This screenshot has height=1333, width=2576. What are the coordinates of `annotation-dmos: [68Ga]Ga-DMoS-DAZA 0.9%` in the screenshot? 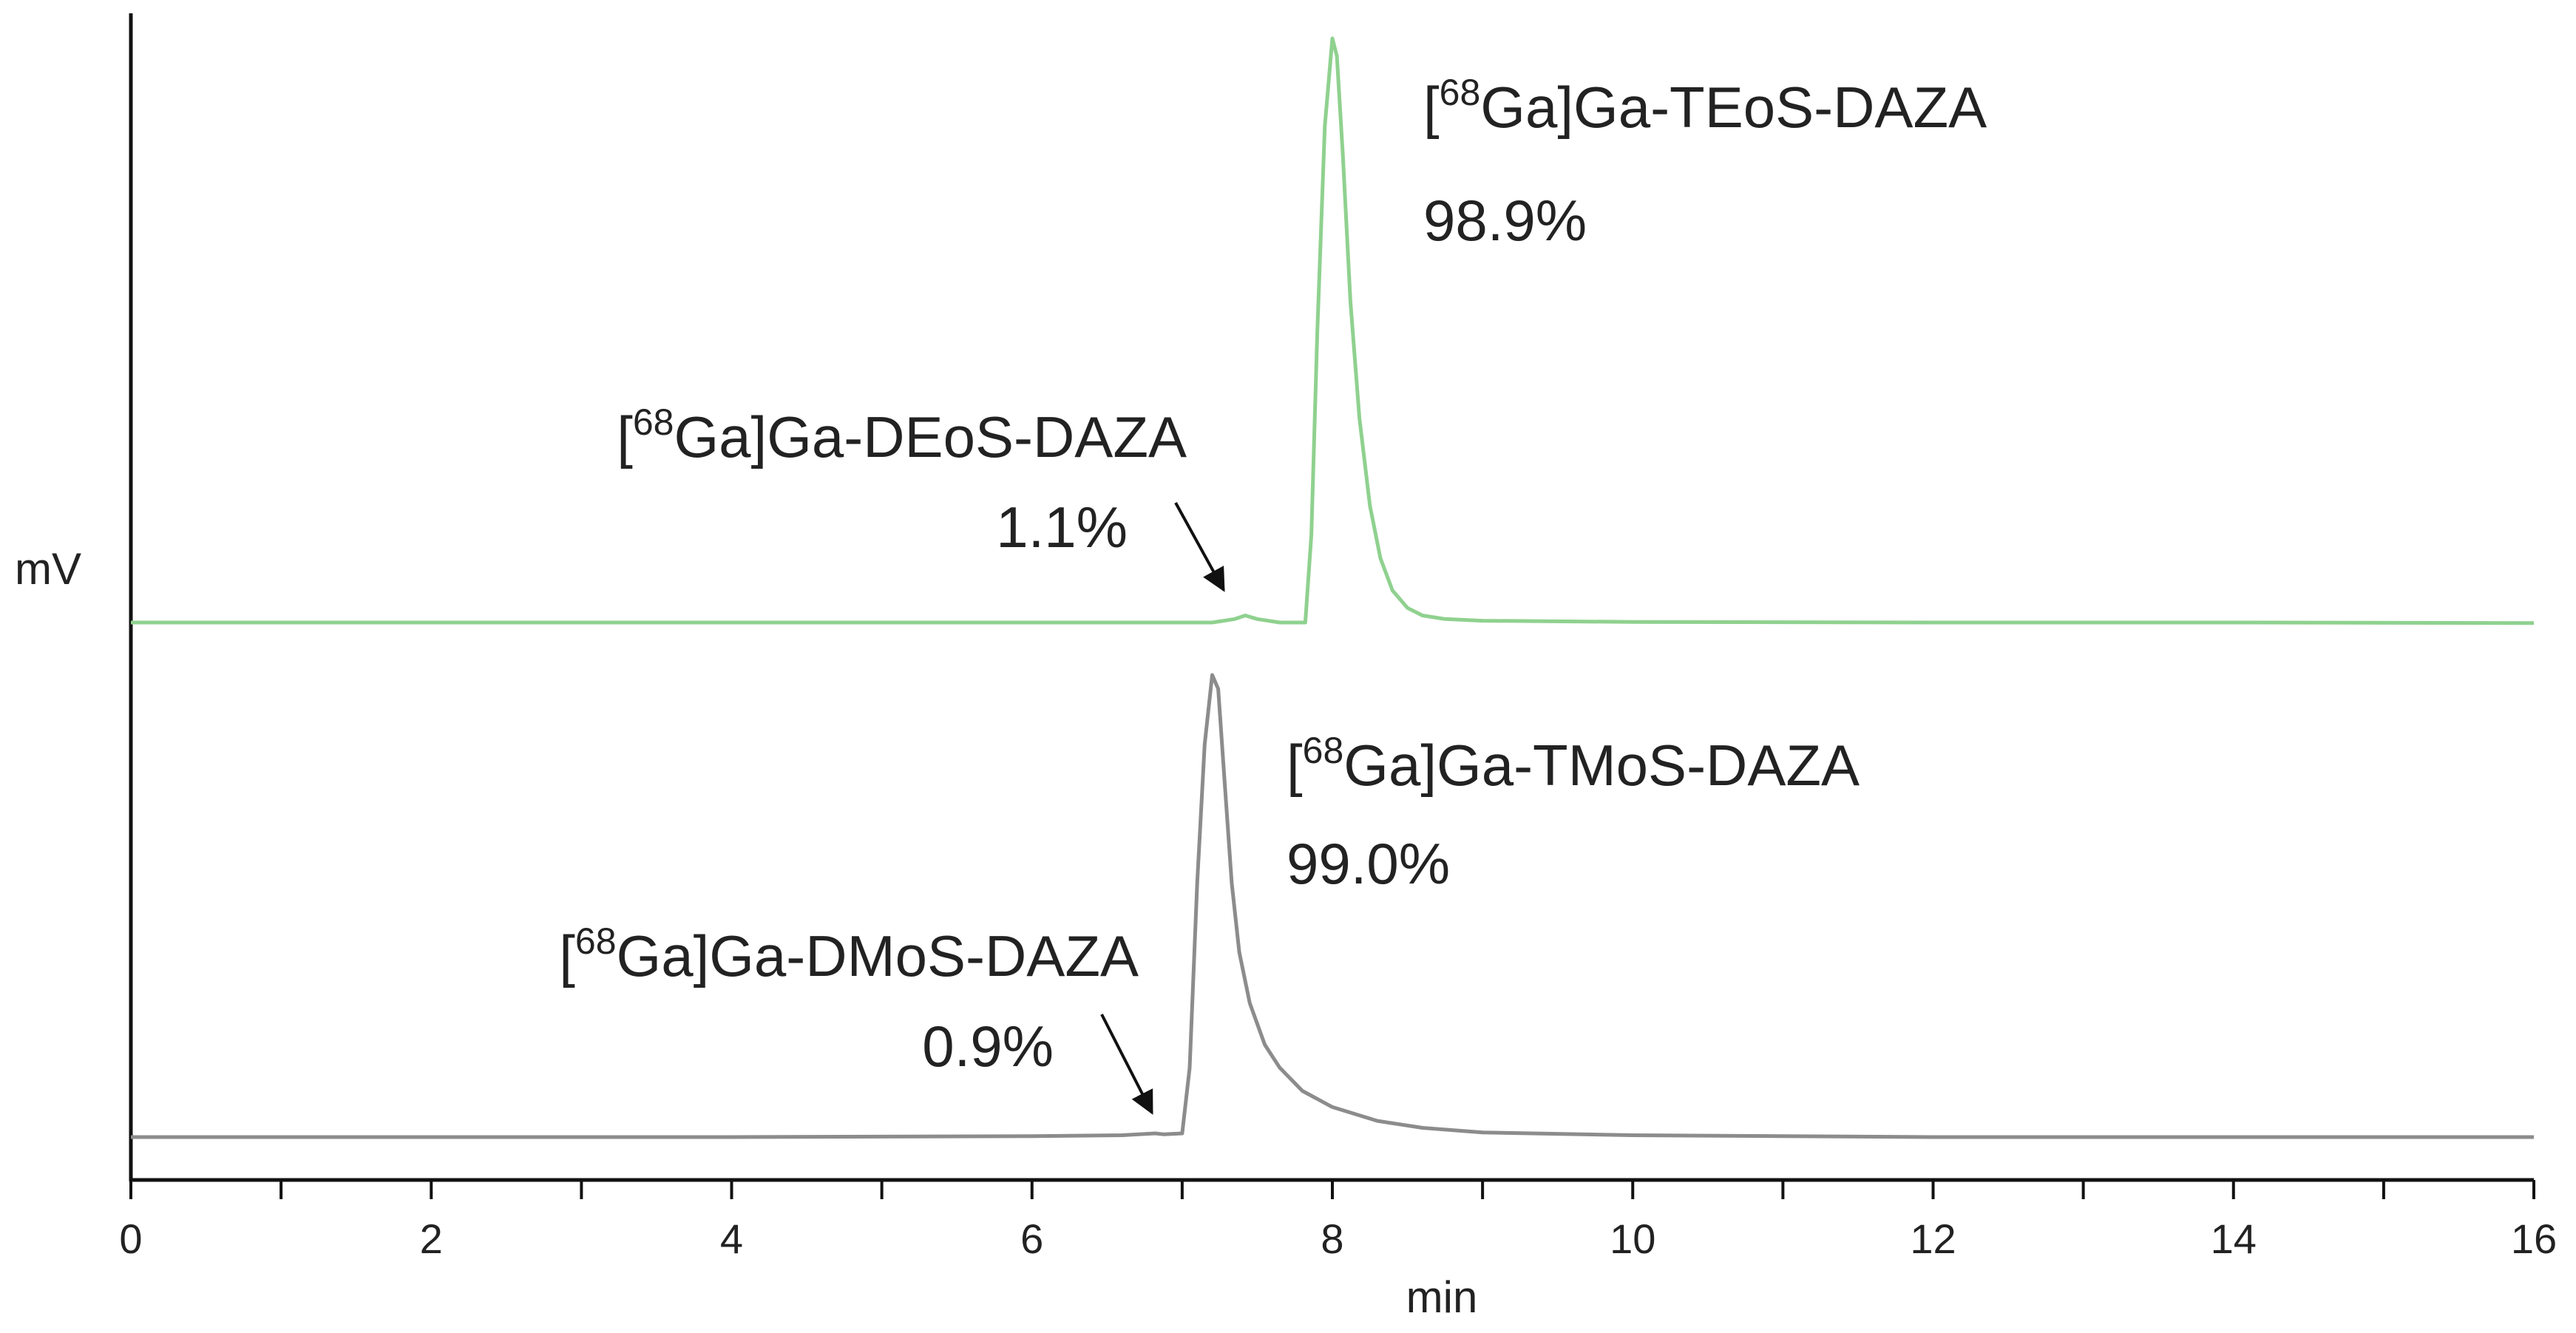 It's located at (856, 1017).